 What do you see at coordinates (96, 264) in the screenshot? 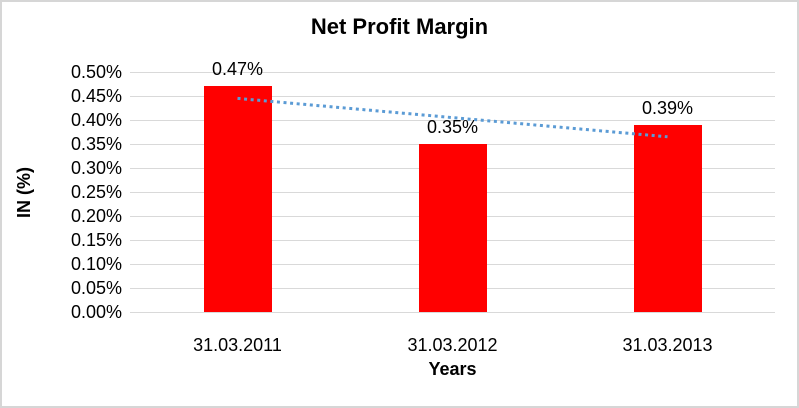
I see `y-tick-label: 0.10%` at bounding box center [96, 264].